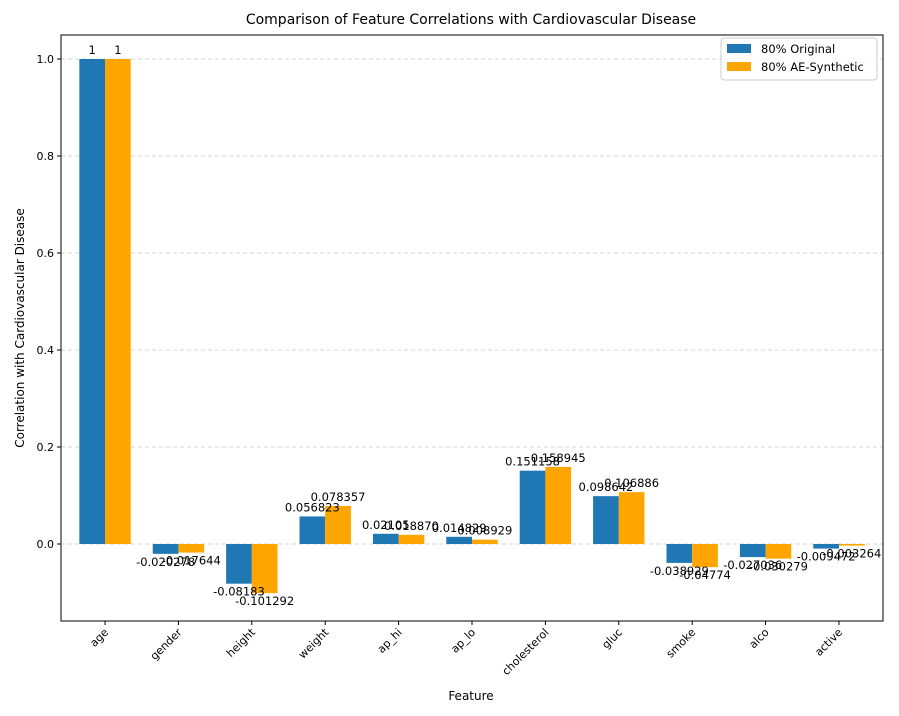  Describe the element at coordinates (312, 507) in the screenshot. I see `data-label: 0.056823` at that location.